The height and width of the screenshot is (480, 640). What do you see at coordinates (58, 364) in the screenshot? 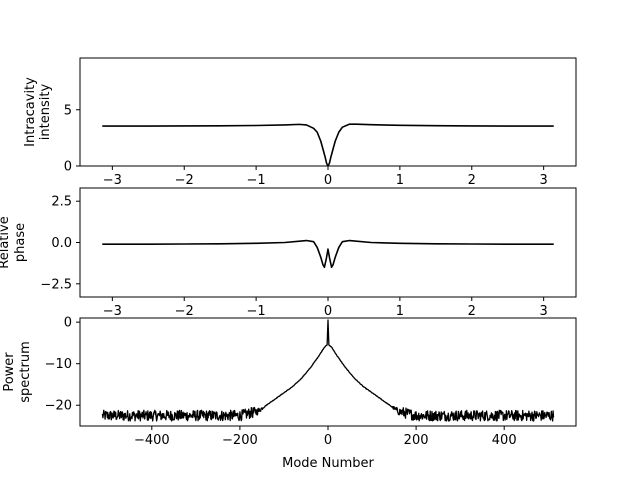
I see `y-tick-label: −10` at bounding box center [58, 364].